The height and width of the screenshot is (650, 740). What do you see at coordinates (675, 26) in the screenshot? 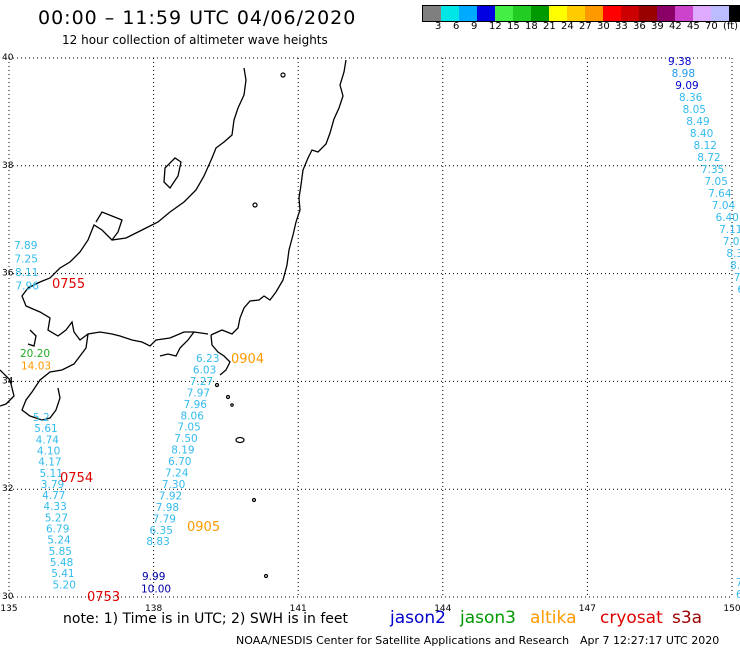
I see `colorbar-tick: 42` at bounding box center [675, 26].